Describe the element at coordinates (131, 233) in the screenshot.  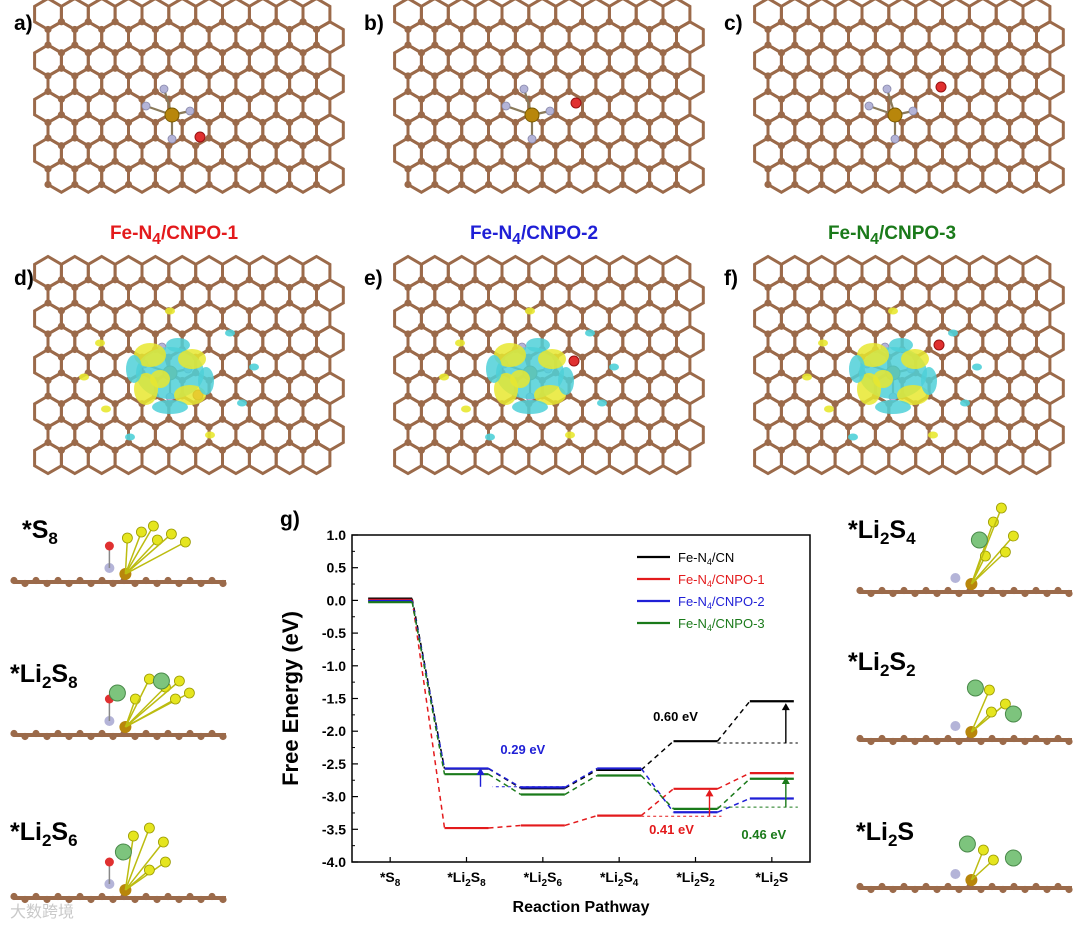
I see `caption-text: Fe-N` at that location.